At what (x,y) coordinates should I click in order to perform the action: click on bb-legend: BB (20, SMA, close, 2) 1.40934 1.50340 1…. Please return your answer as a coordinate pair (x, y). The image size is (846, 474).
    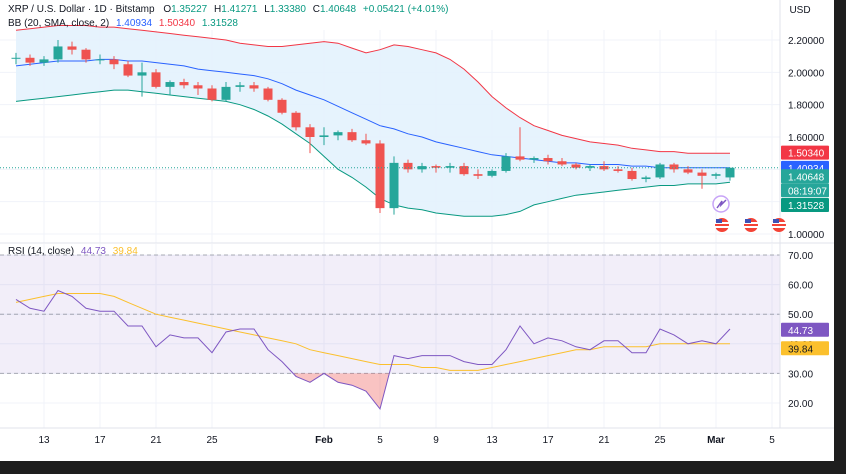
    Looking at the image, I should click on (123, 23).